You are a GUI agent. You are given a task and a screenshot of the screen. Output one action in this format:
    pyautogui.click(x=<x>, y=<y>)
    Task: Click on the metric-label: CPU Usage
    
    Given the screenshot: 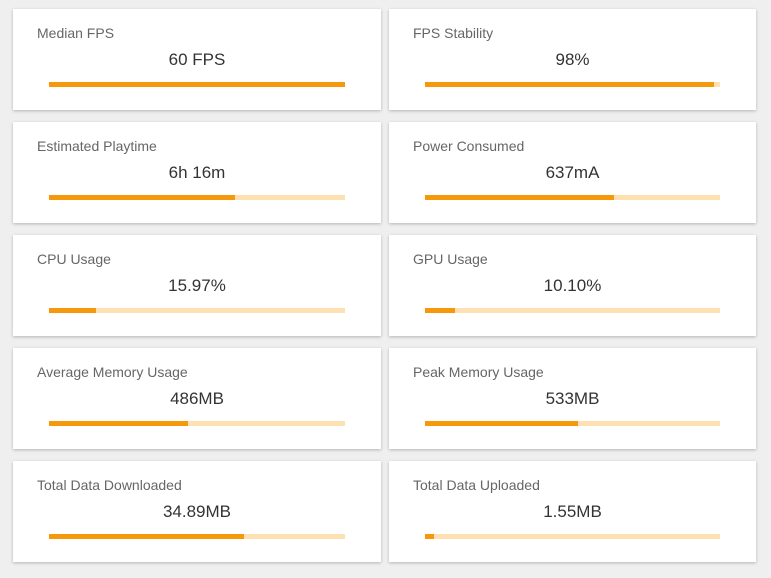 What is the action you would take?
    pyautogui.click(x=74, y=259)
    